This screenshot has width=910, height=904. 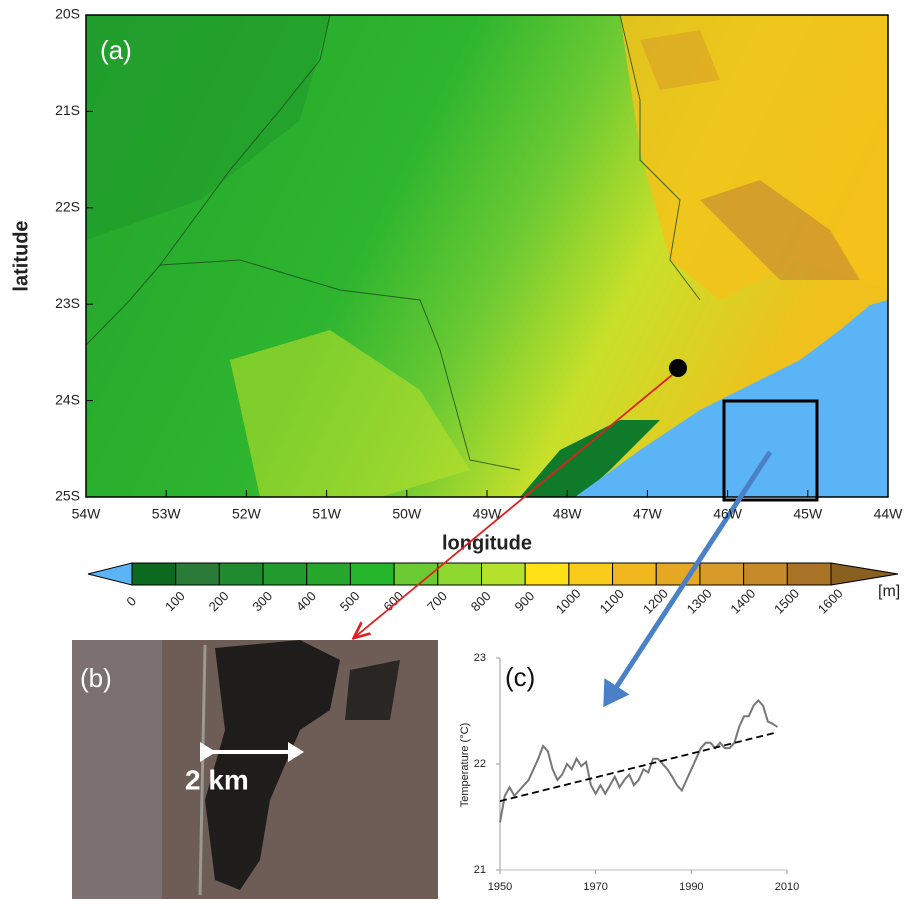 I want to click on x-tick-label: 49W, so click(x=488, y=514).